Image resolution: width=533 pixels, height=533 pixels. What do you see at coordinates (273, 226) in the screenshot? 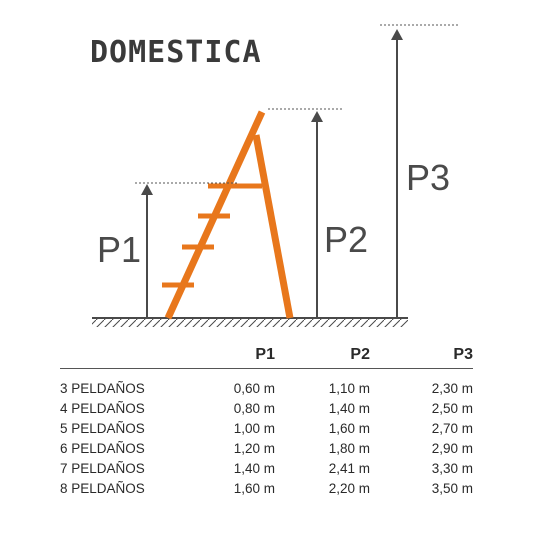
I see `ladder-back-rail` at bounding box center [273, 226].